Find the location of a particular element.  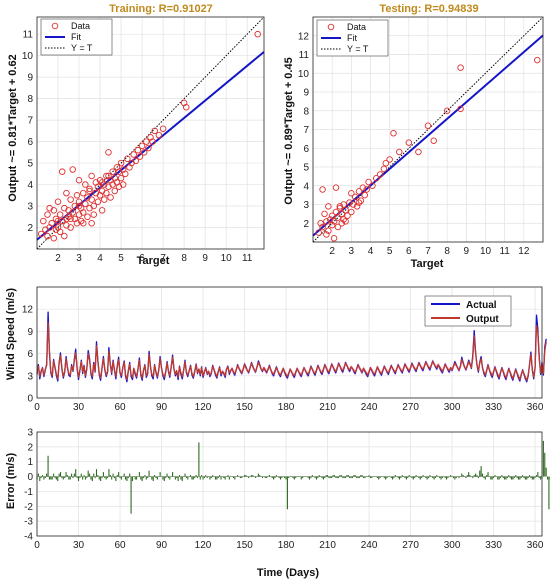

x-tick-label: 180 is located at coordinates (286, 407).